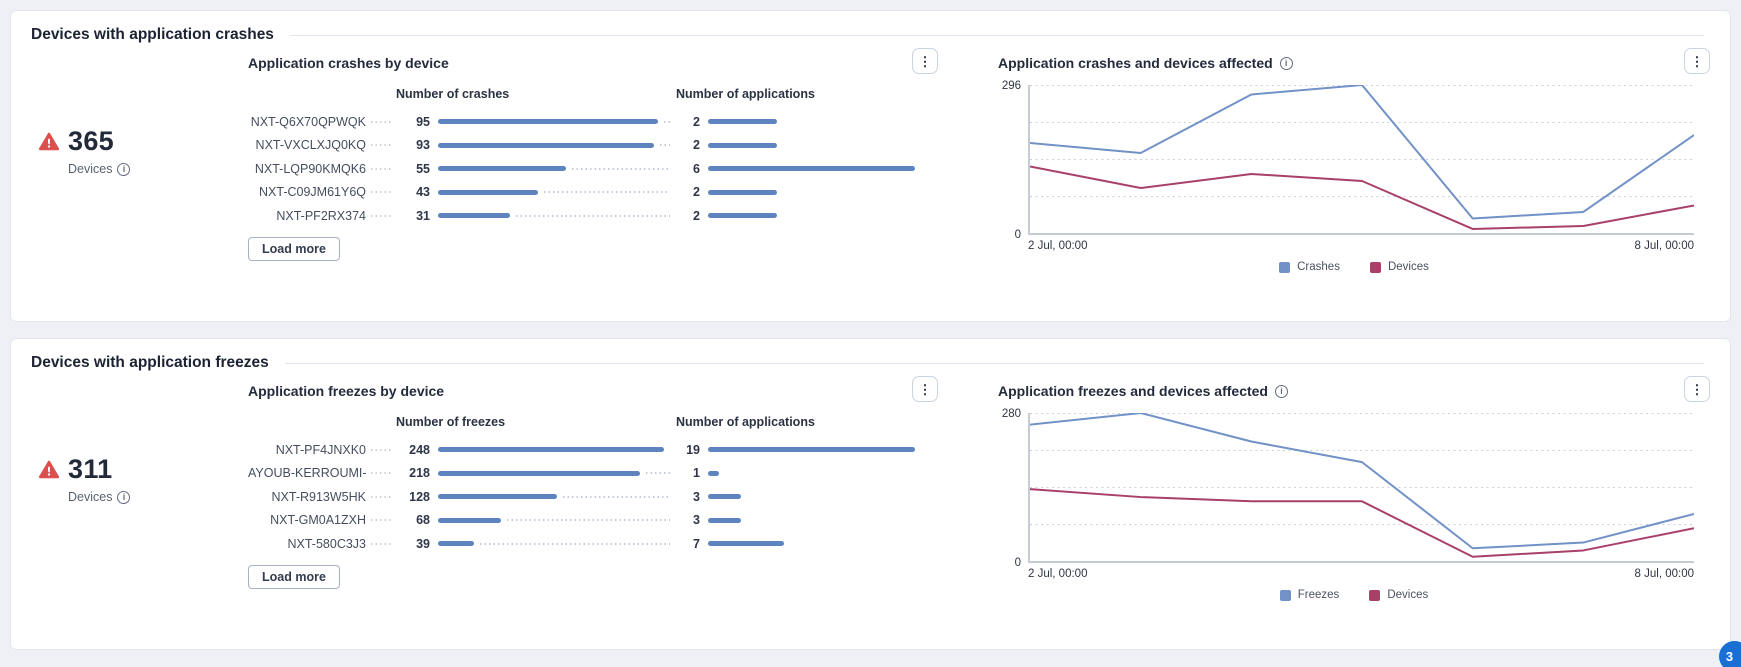 Image resolution: width=1741 pixels, height=667 pixels. What do you see at coordinates (49, 469) in the screenshot?
I see `warning-icon` at bounding box center [49, 469].